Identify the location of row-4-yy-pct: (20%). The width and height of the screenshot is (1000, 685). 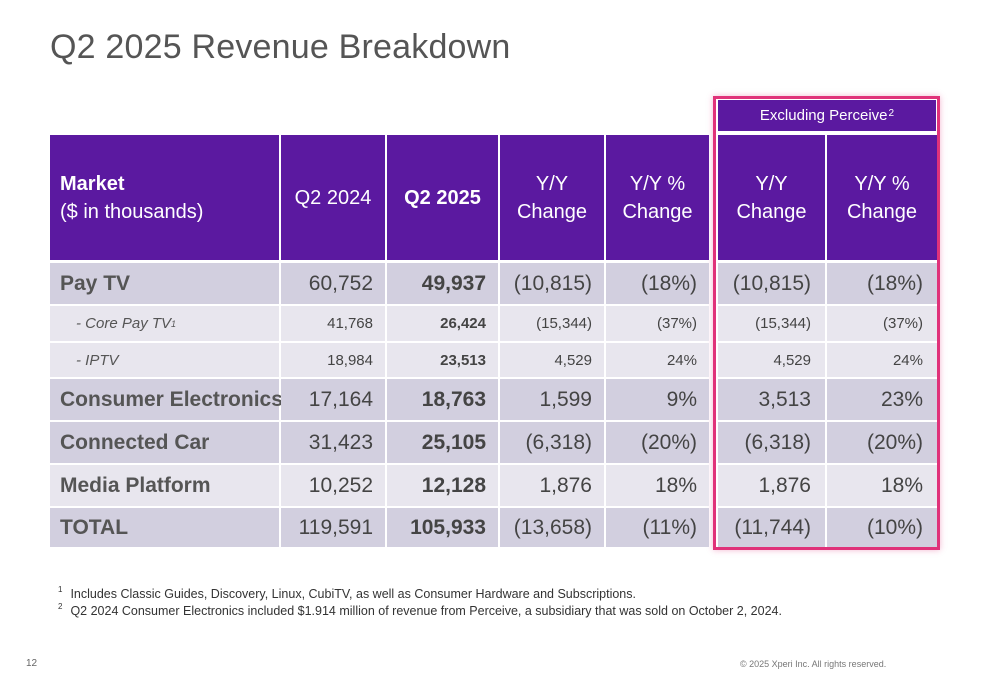
(668, 442).